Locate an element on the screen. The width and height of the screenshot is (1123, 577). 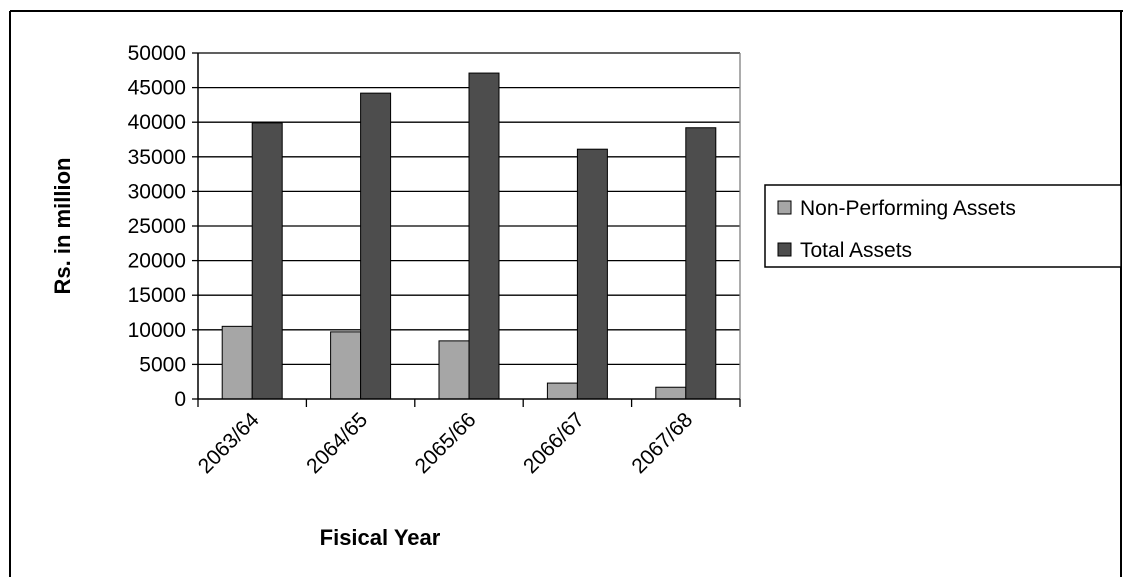
legend-label-total-assets: Total Assets is located at coordinates (856, 250).